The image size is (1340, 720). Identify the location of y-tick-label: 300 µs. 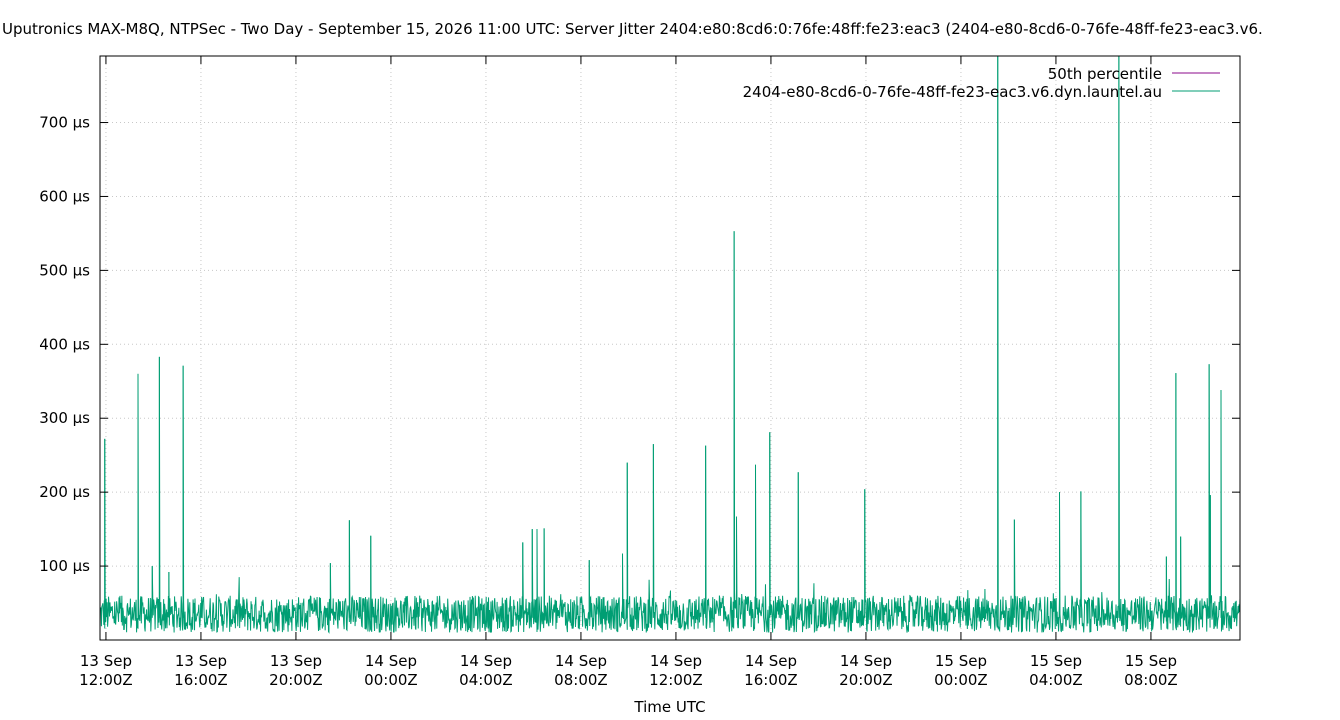
(64, 418).